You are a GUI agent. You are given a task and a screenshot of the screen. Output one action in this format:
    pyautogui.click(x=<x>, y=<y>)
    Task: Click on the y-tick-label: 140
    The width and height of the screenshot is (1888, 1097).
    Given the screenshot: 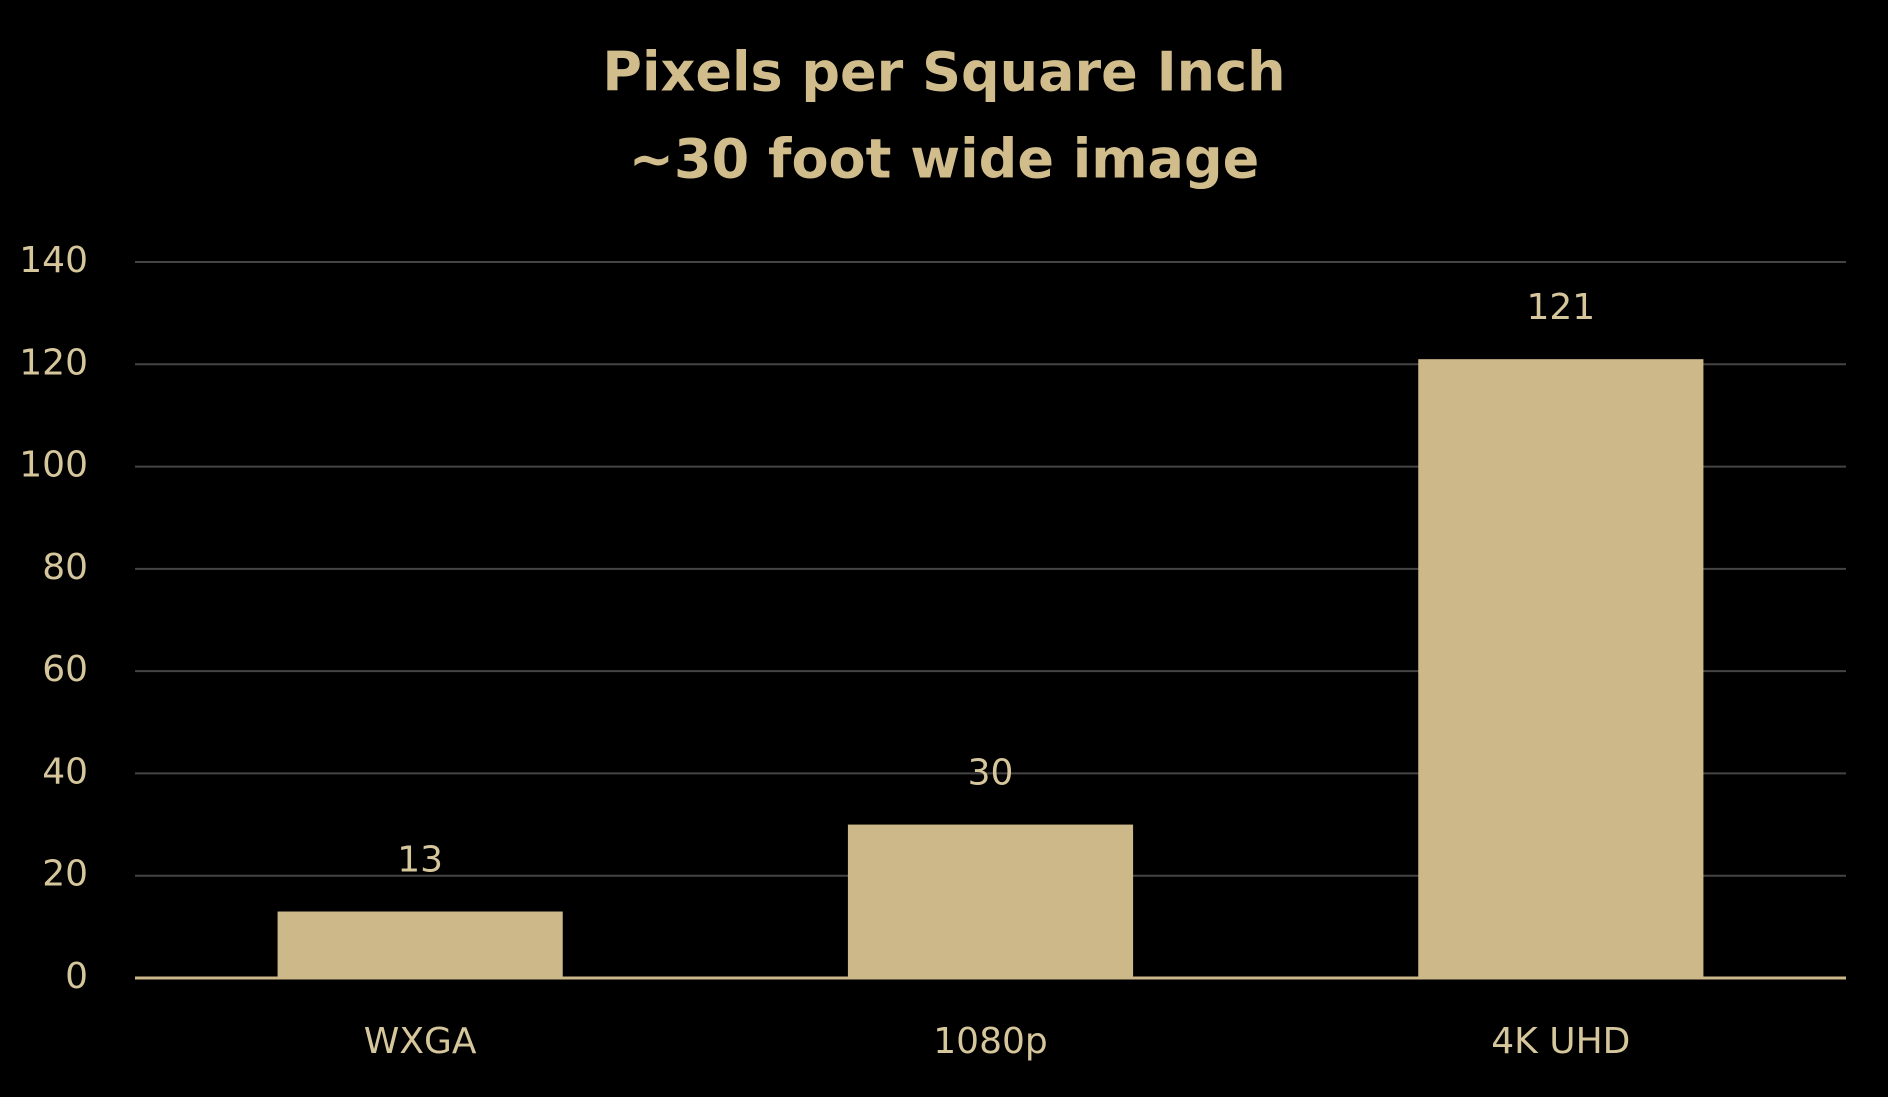 What is the action you would take?
    pyautogui.click(x=53, y=260)
    